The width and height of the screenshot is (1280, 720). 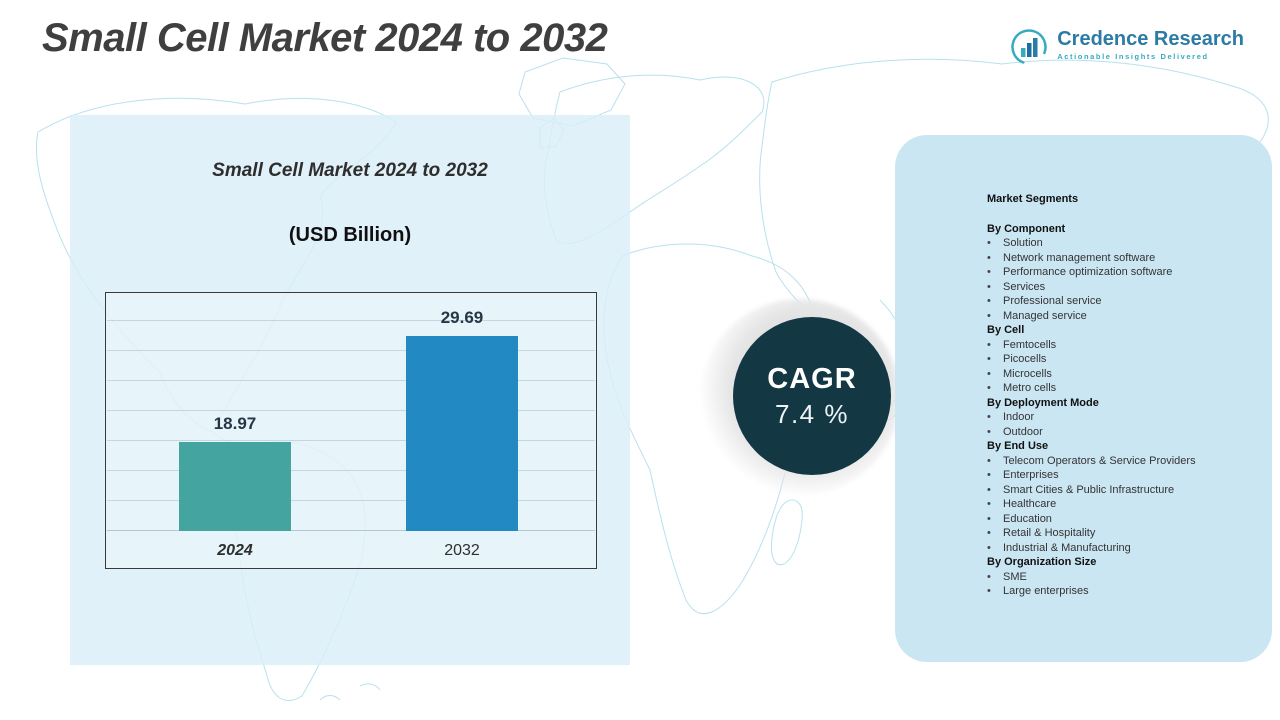 I want to click on segment-group-heading: By Component, so click(x=1026, y=228).